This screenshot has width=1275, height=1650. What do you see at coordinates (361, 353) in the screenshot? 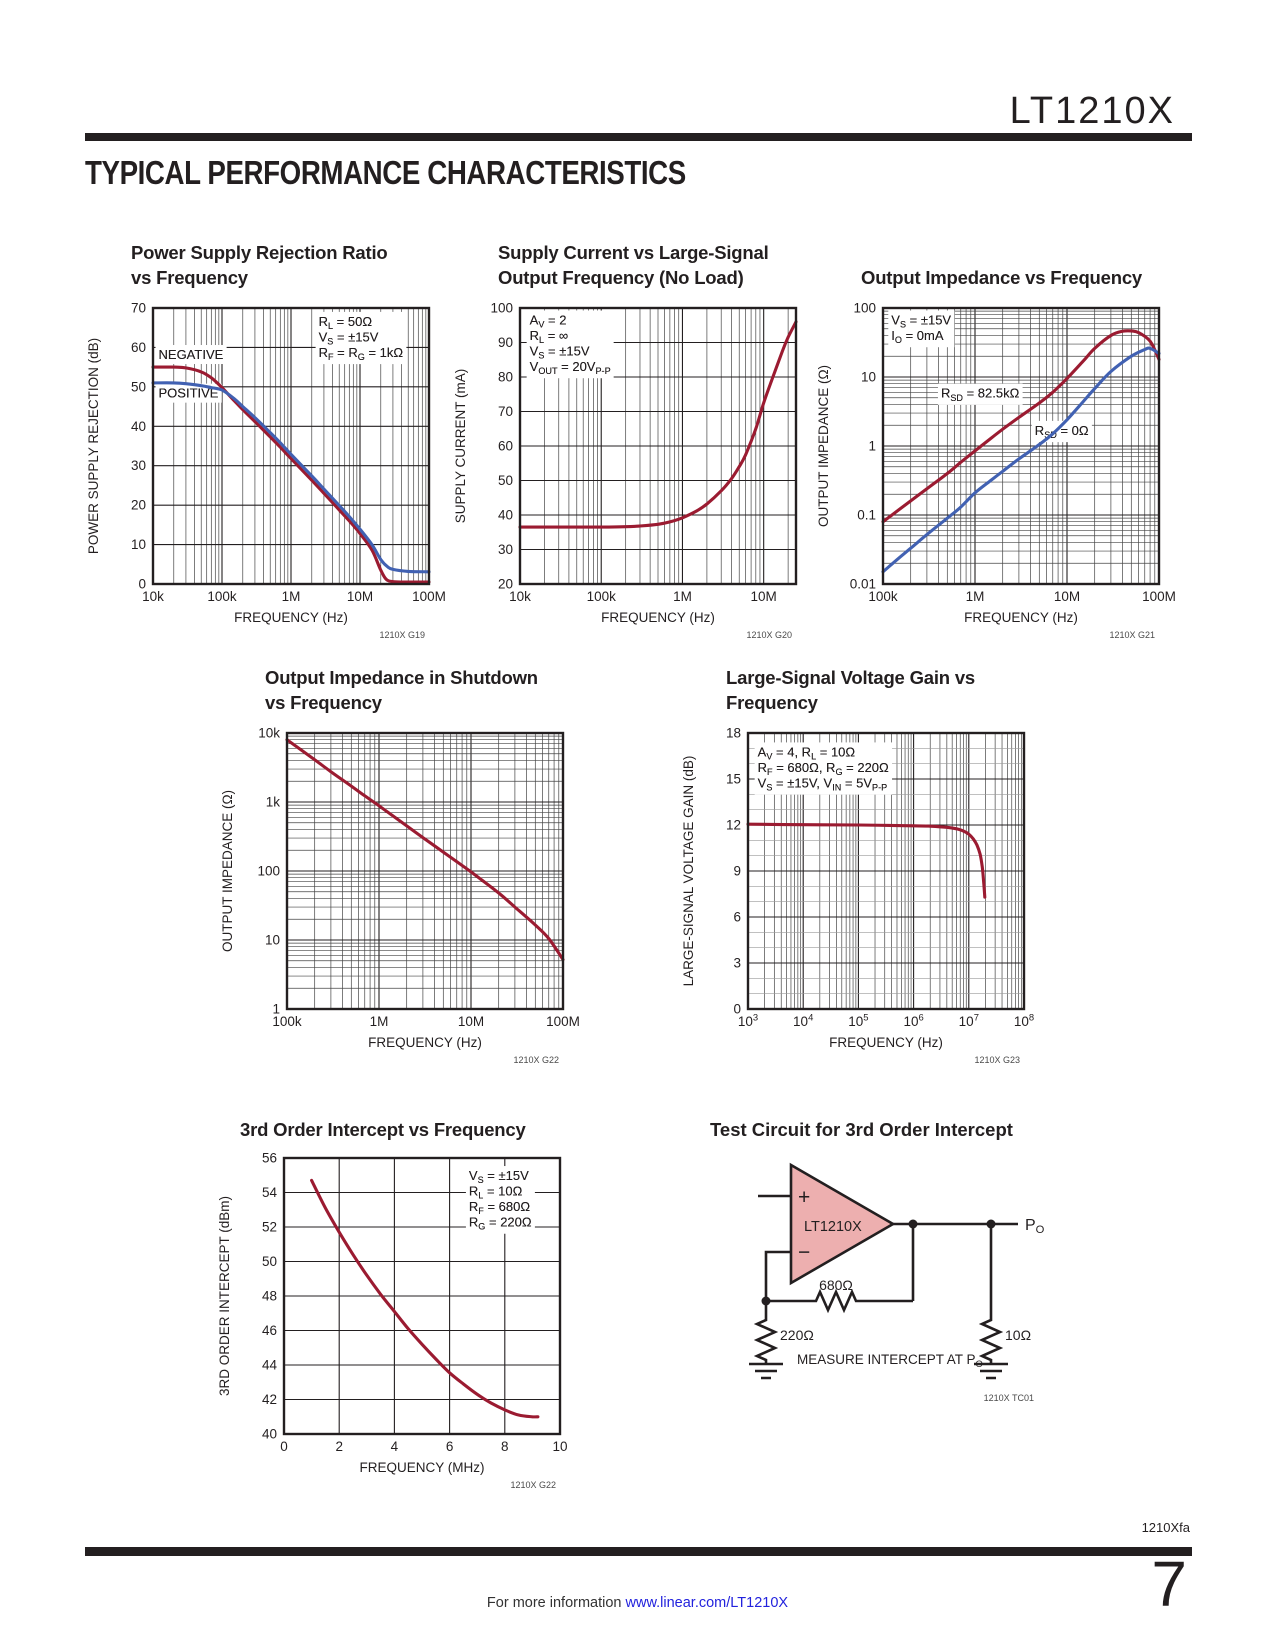
I see `svg-text: RF = RG = 1kΩ` at bounding box center [361, 353].